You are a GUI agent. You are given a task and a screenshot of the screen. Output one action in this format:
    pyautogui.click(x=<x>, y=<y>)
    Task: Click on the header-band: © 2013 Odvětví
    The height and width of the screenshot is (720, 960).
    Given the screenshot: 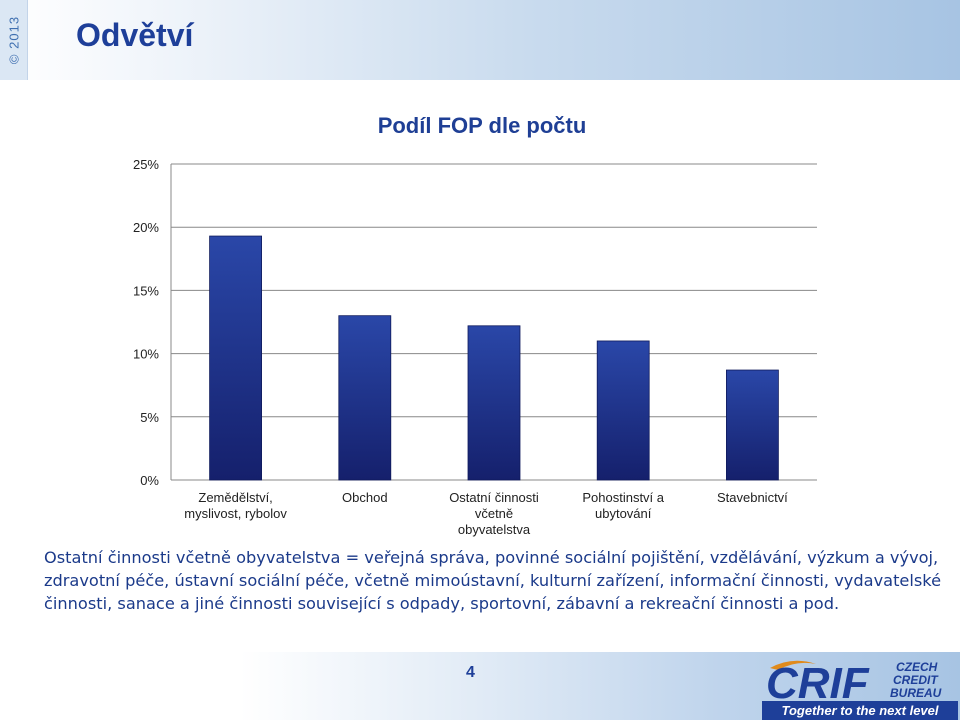 What is the action you would take?
    pyautogui.click(x=480, y=40)
    